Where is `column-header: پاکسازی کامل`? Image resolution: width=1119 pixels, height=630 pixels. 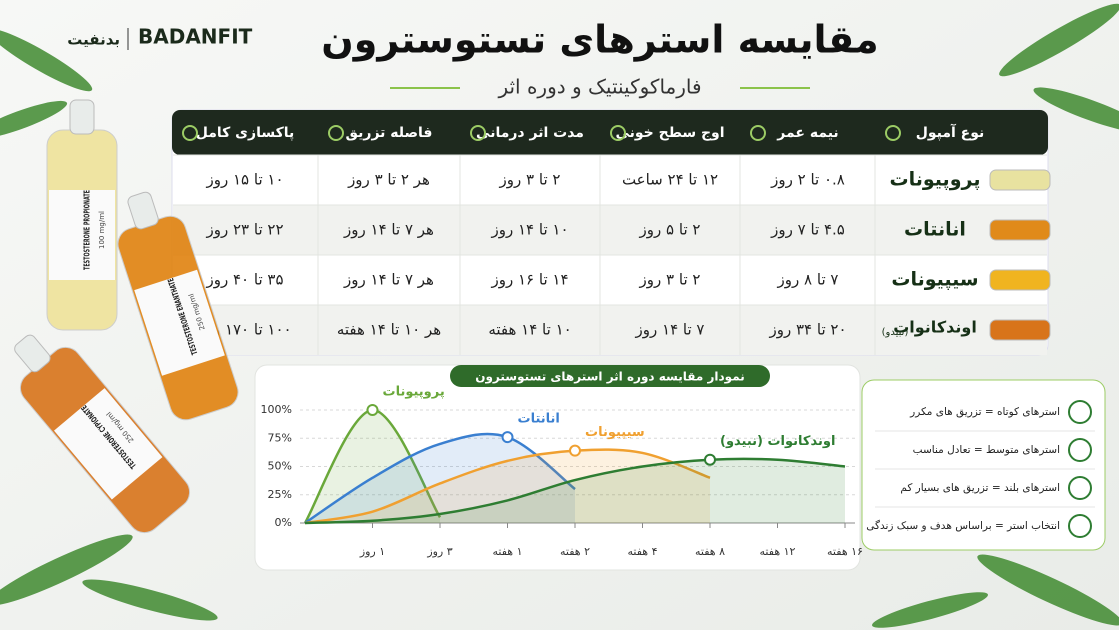
column-header: پاکسازی کامل is located at coordinates (245, 133).